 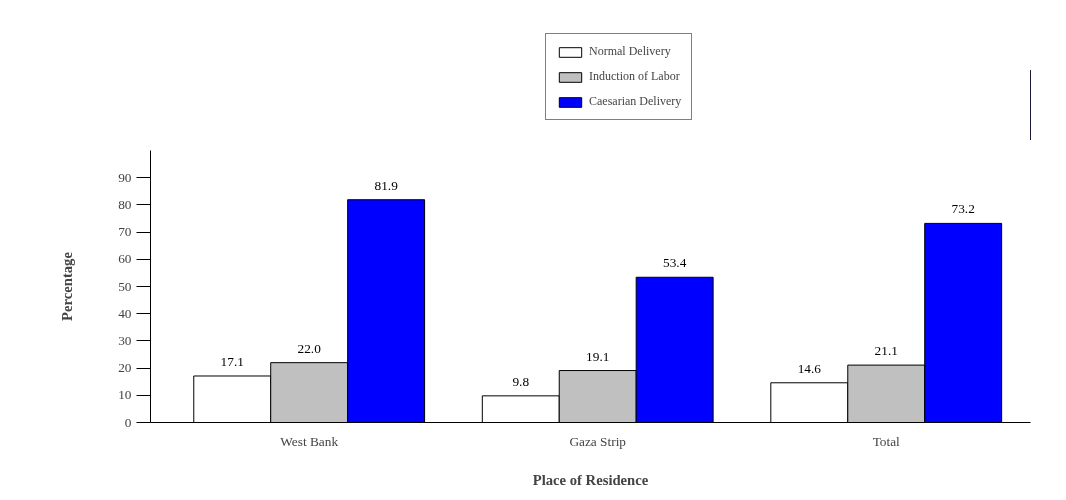 I want to click on x-tick-label: West Bank, so click(x=309, y=441).